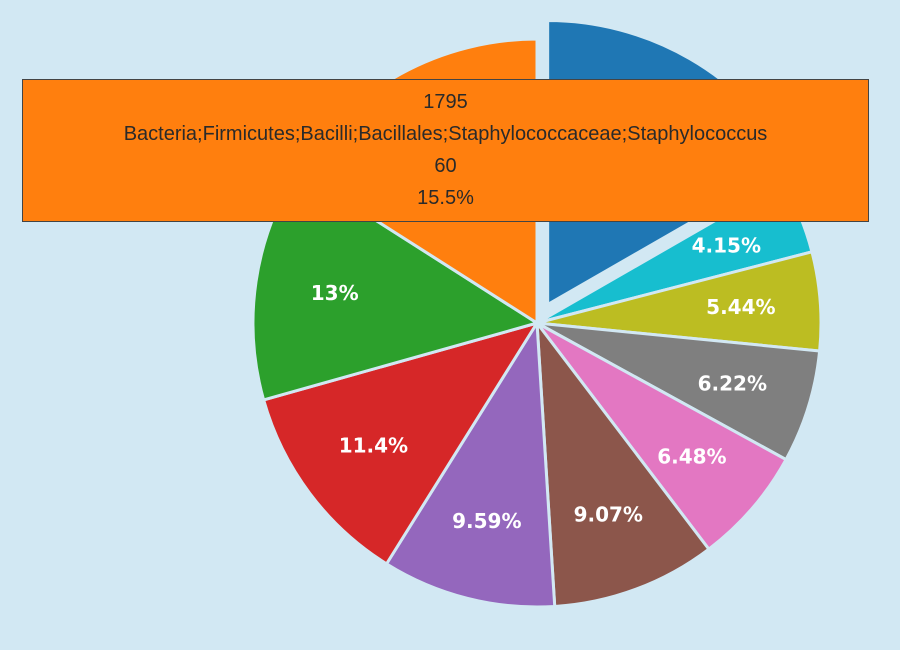  What do you see at coordinates (445, 102) in the screenshot?
I see `tooltip-id: 1795` at bounding box center [445, 102].